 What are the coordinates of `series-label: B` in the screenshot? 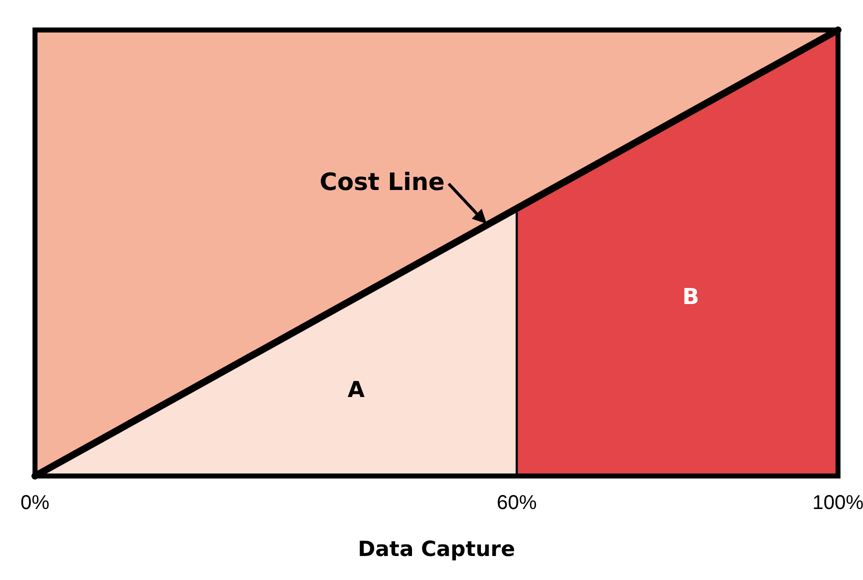 It's located at (691, 297).